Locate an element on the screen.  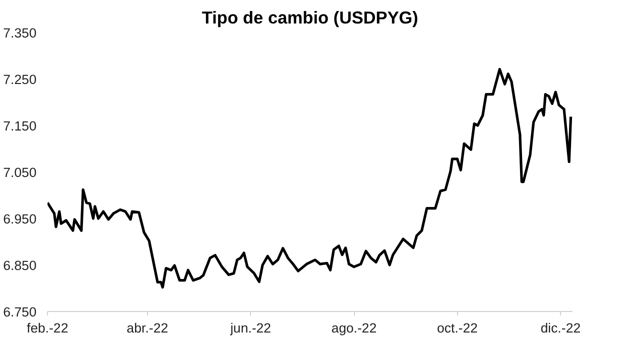
y-tick-label: 7.050 is located at coordinates (20, 172).